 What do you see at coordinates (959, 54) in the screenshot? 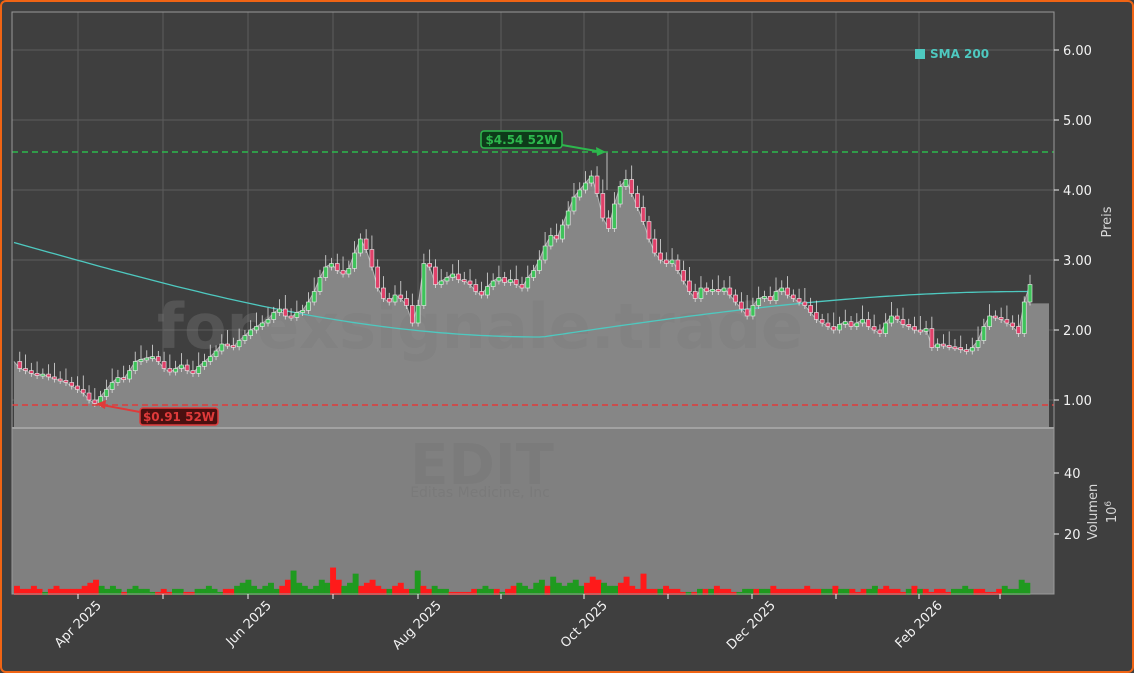
I see `legend-label-sma200: SMA 200` at bounding box center [959, 54].